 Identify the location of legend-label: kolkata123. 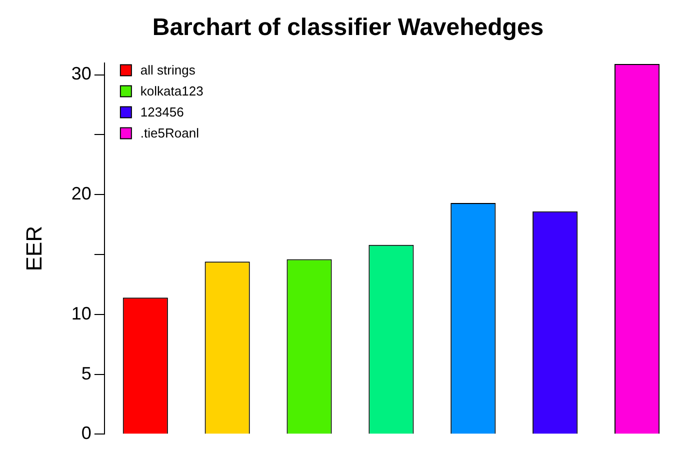
(172, 90).